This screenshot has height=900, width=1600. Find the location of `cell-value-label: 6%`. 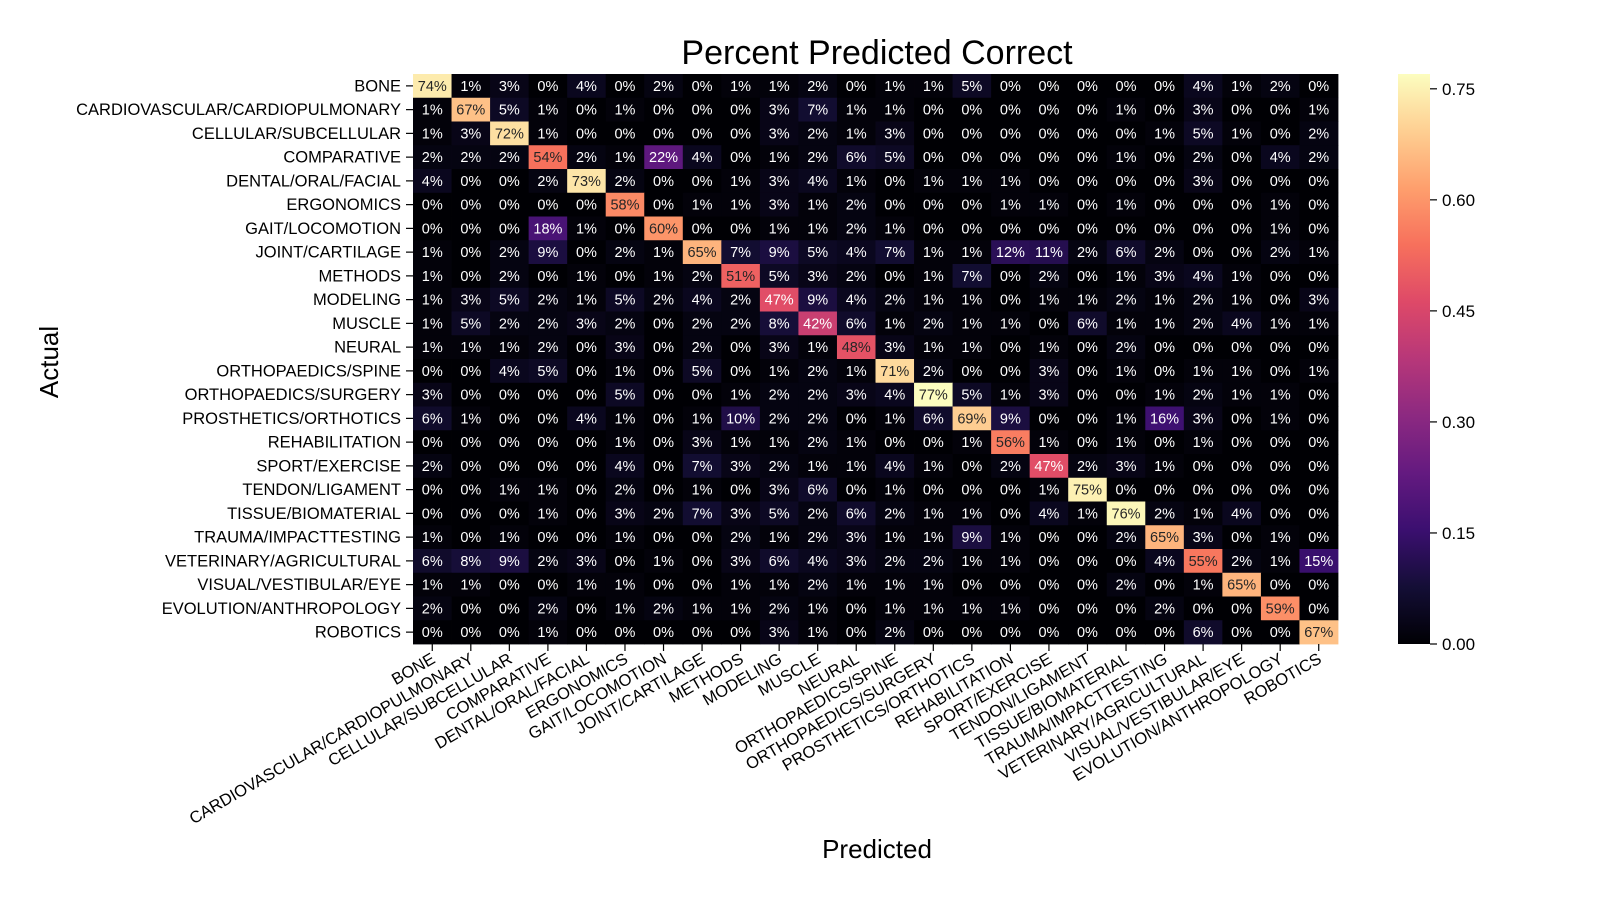

cell-value-label: 6% is located at coordinates (933, 419).